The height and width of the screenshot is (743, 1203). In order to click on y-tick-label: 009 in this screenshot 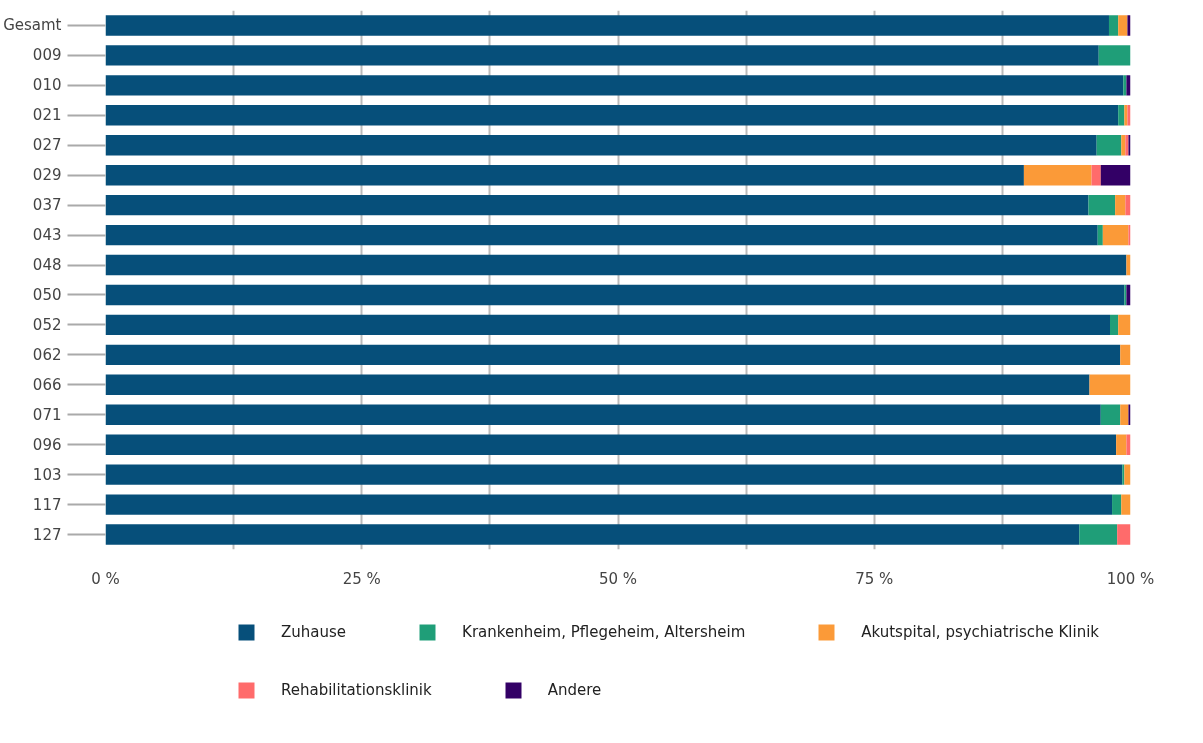, I will do `click(47, 55)`.